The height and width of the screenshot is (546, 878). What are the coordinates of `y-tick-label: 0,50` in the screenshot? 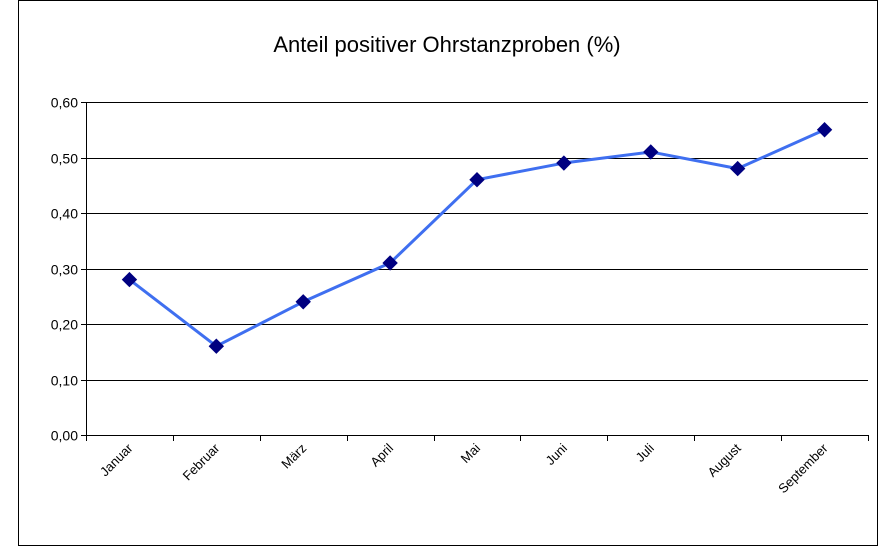 It's located at (64, 159).